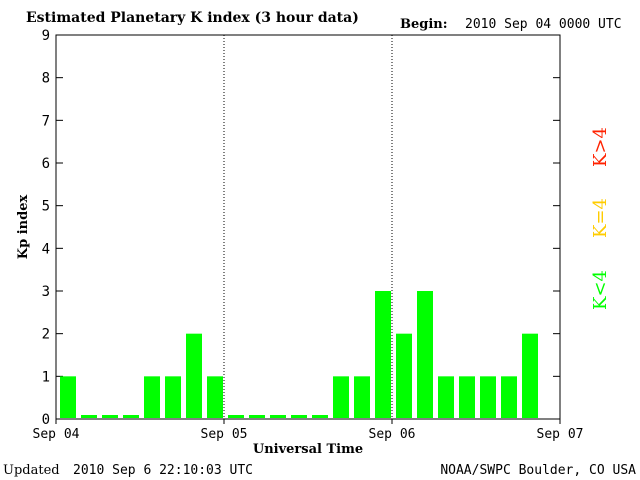 This screenshot has width=640, height=480. I want to click on x-tick-label: Sep 04, so click(56, 434).